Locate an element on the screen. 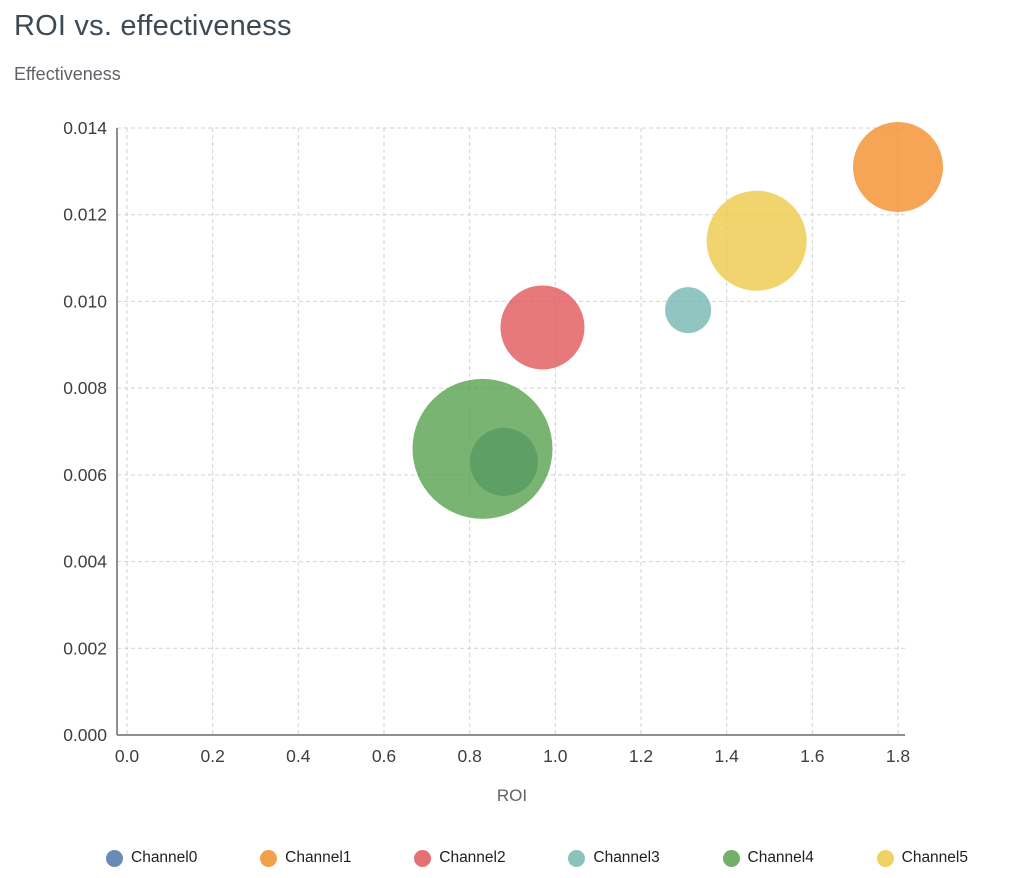  y-tick-label: 0.008 is located at coordinates (85, 388).